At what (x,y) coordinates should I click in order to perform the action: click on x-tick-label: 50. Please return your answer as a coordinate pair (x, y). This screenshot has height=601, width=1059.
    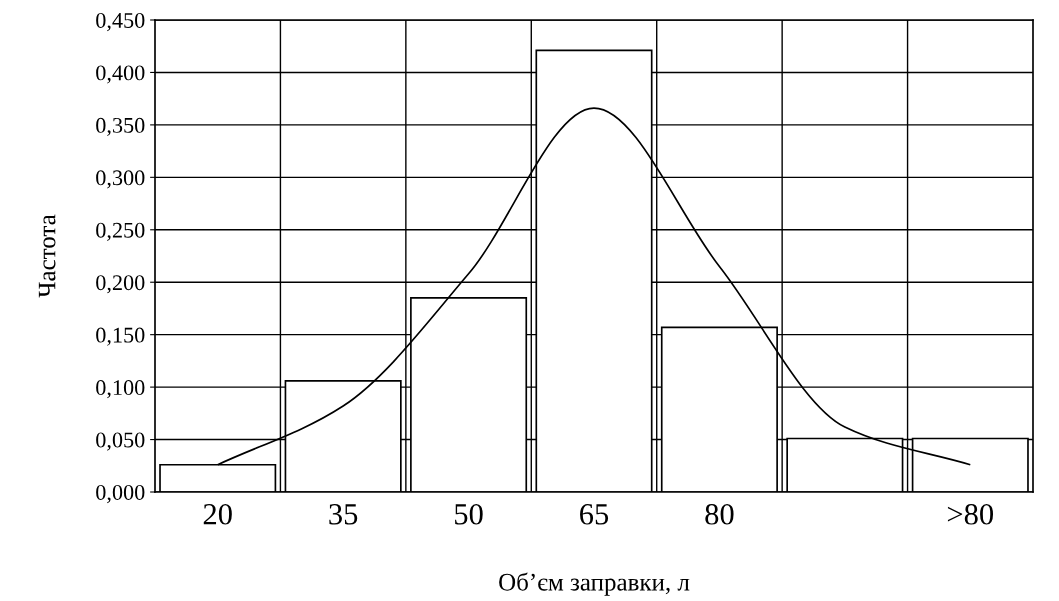
    Looking at the image, I should click on (469, 514).